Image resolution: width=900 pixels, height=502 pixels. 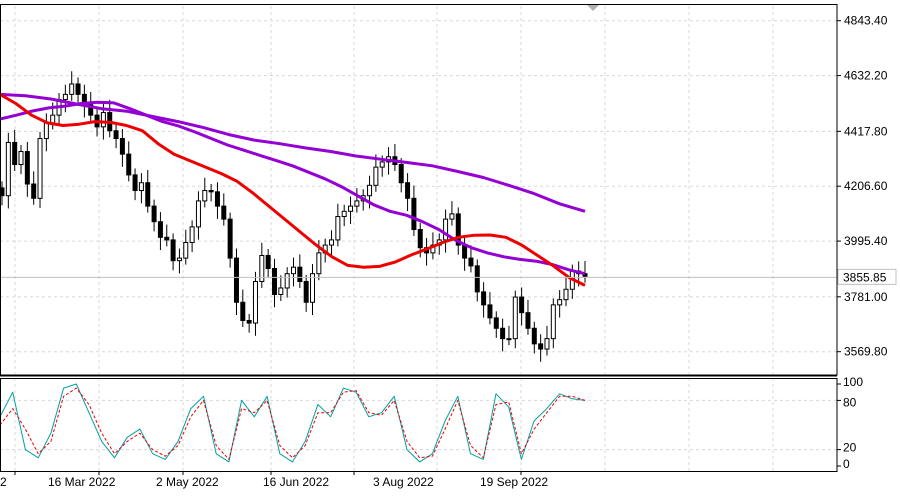 I want to click on stochastic-tick-label: 80, so click(x=850, y=402).